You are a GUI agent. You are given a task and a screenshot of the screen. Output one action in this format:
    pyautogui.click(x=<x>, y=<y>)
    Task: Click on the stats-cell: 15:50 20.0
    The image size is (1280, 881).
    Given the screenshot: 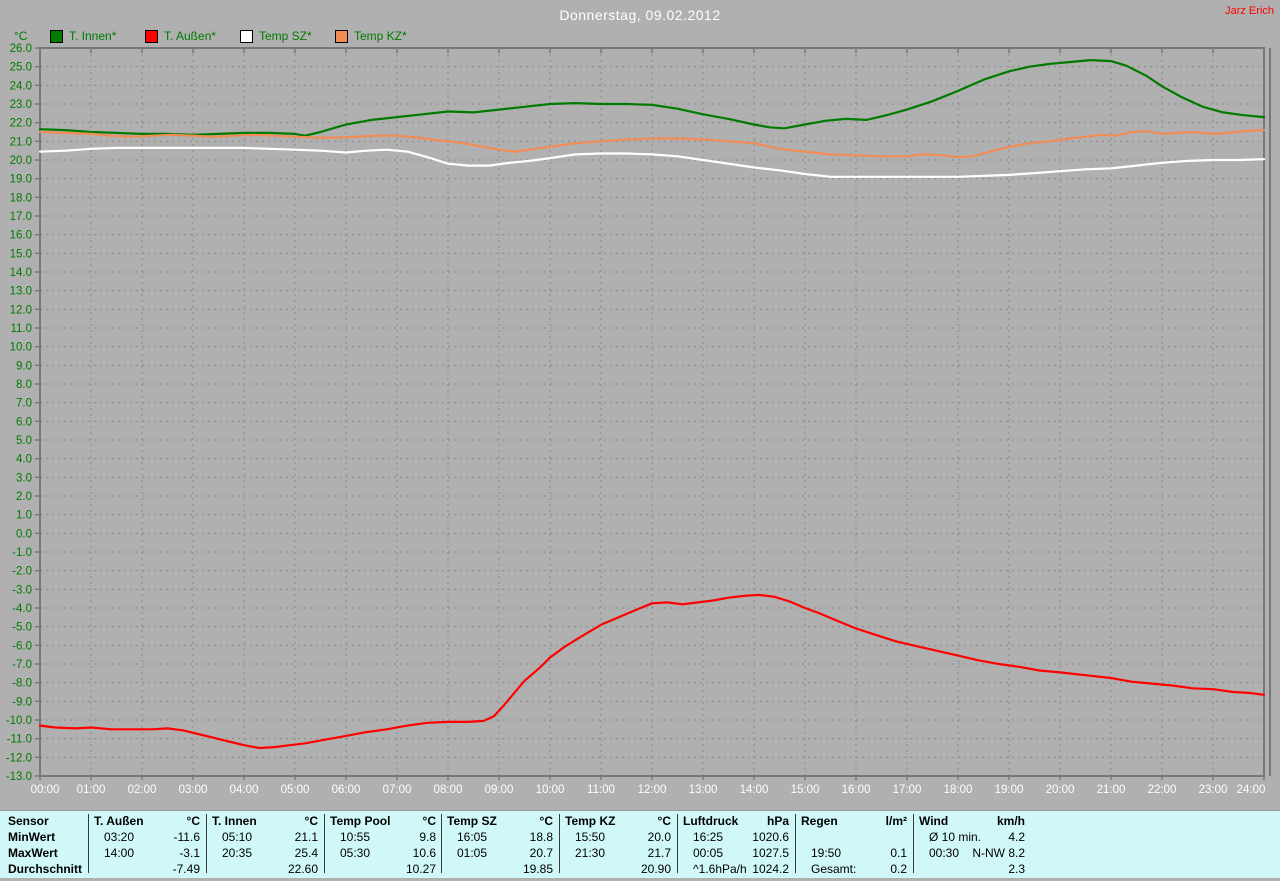 What is the action you would take?
    pyautogui.click(x=618, y=837)
    